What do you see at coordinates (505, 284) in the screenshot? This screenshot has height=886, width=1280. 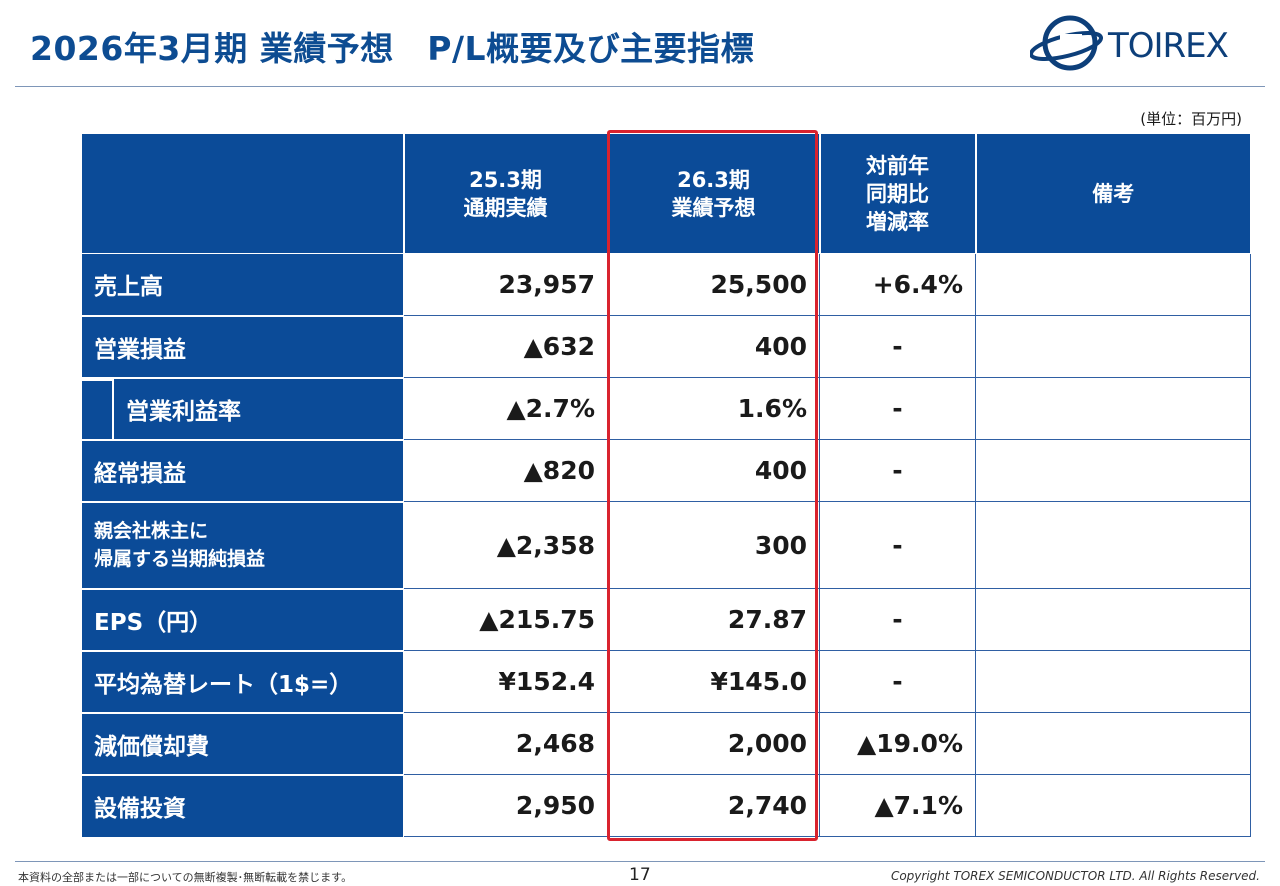 I see `cell-prev: 23,957` at bounding box center [505, 284].